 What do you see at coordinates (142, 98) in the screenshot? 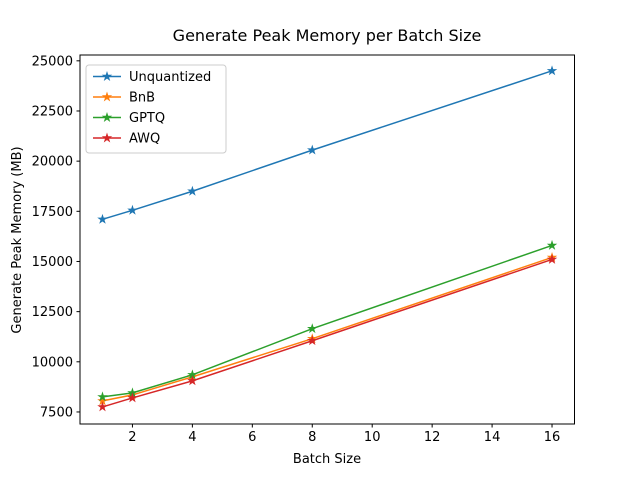
I see `legend-label: BnB` at bounding box center [142, 98].